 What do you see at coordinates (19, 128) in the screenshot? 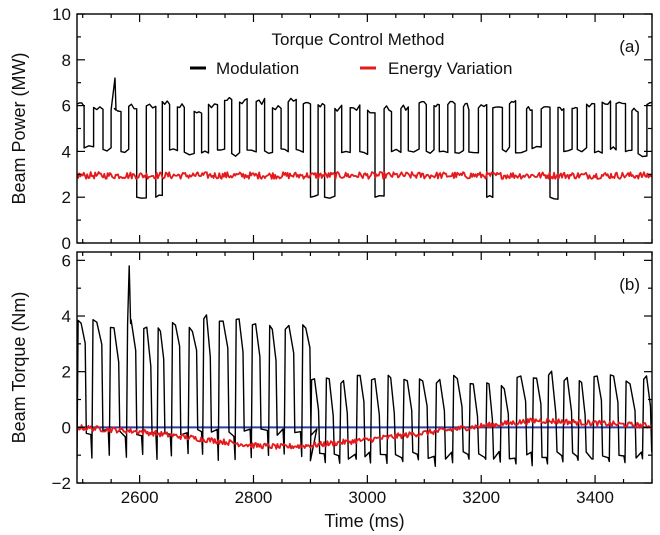
I see `y-axis-label: Beam Power (MW)` at bounding box center [19, 128].